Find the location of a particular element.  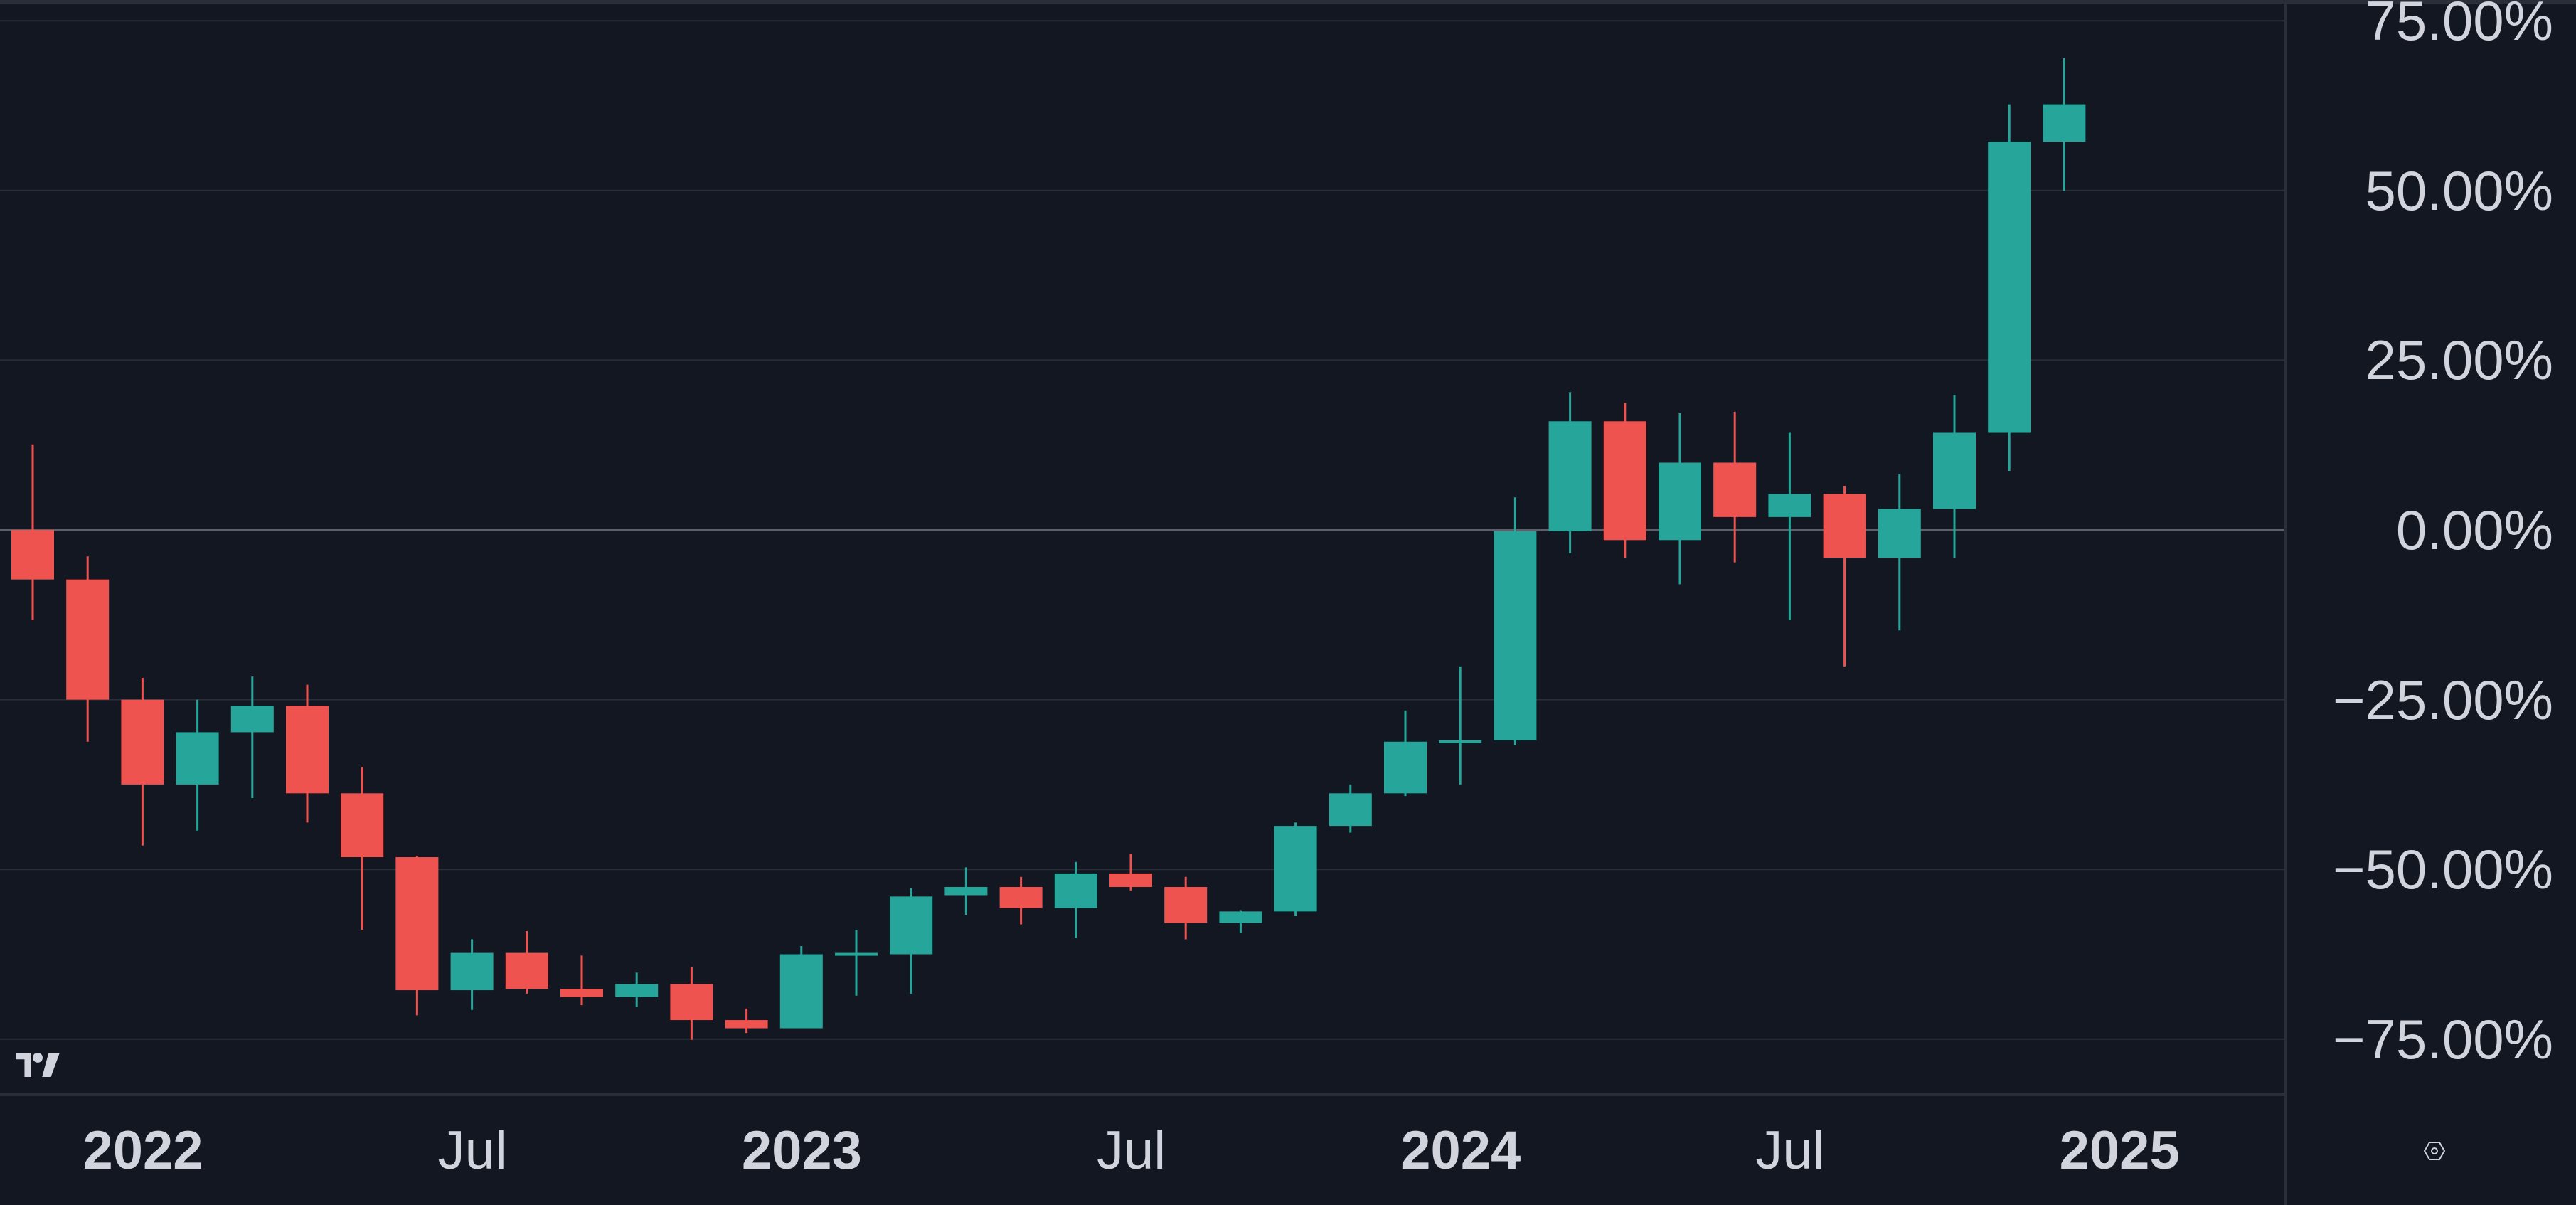

price-tick-label: 0.00% is located at coordinates (2474, 530).